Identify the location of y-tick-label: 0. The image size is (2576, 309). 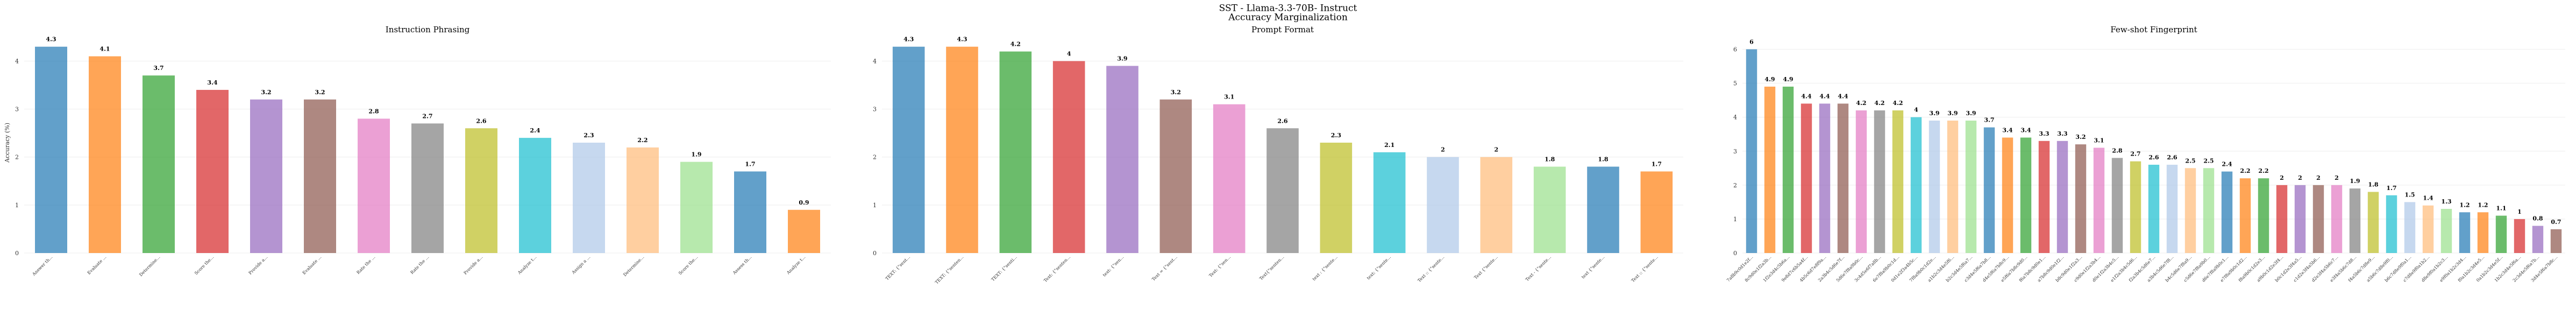
(1735, 253).